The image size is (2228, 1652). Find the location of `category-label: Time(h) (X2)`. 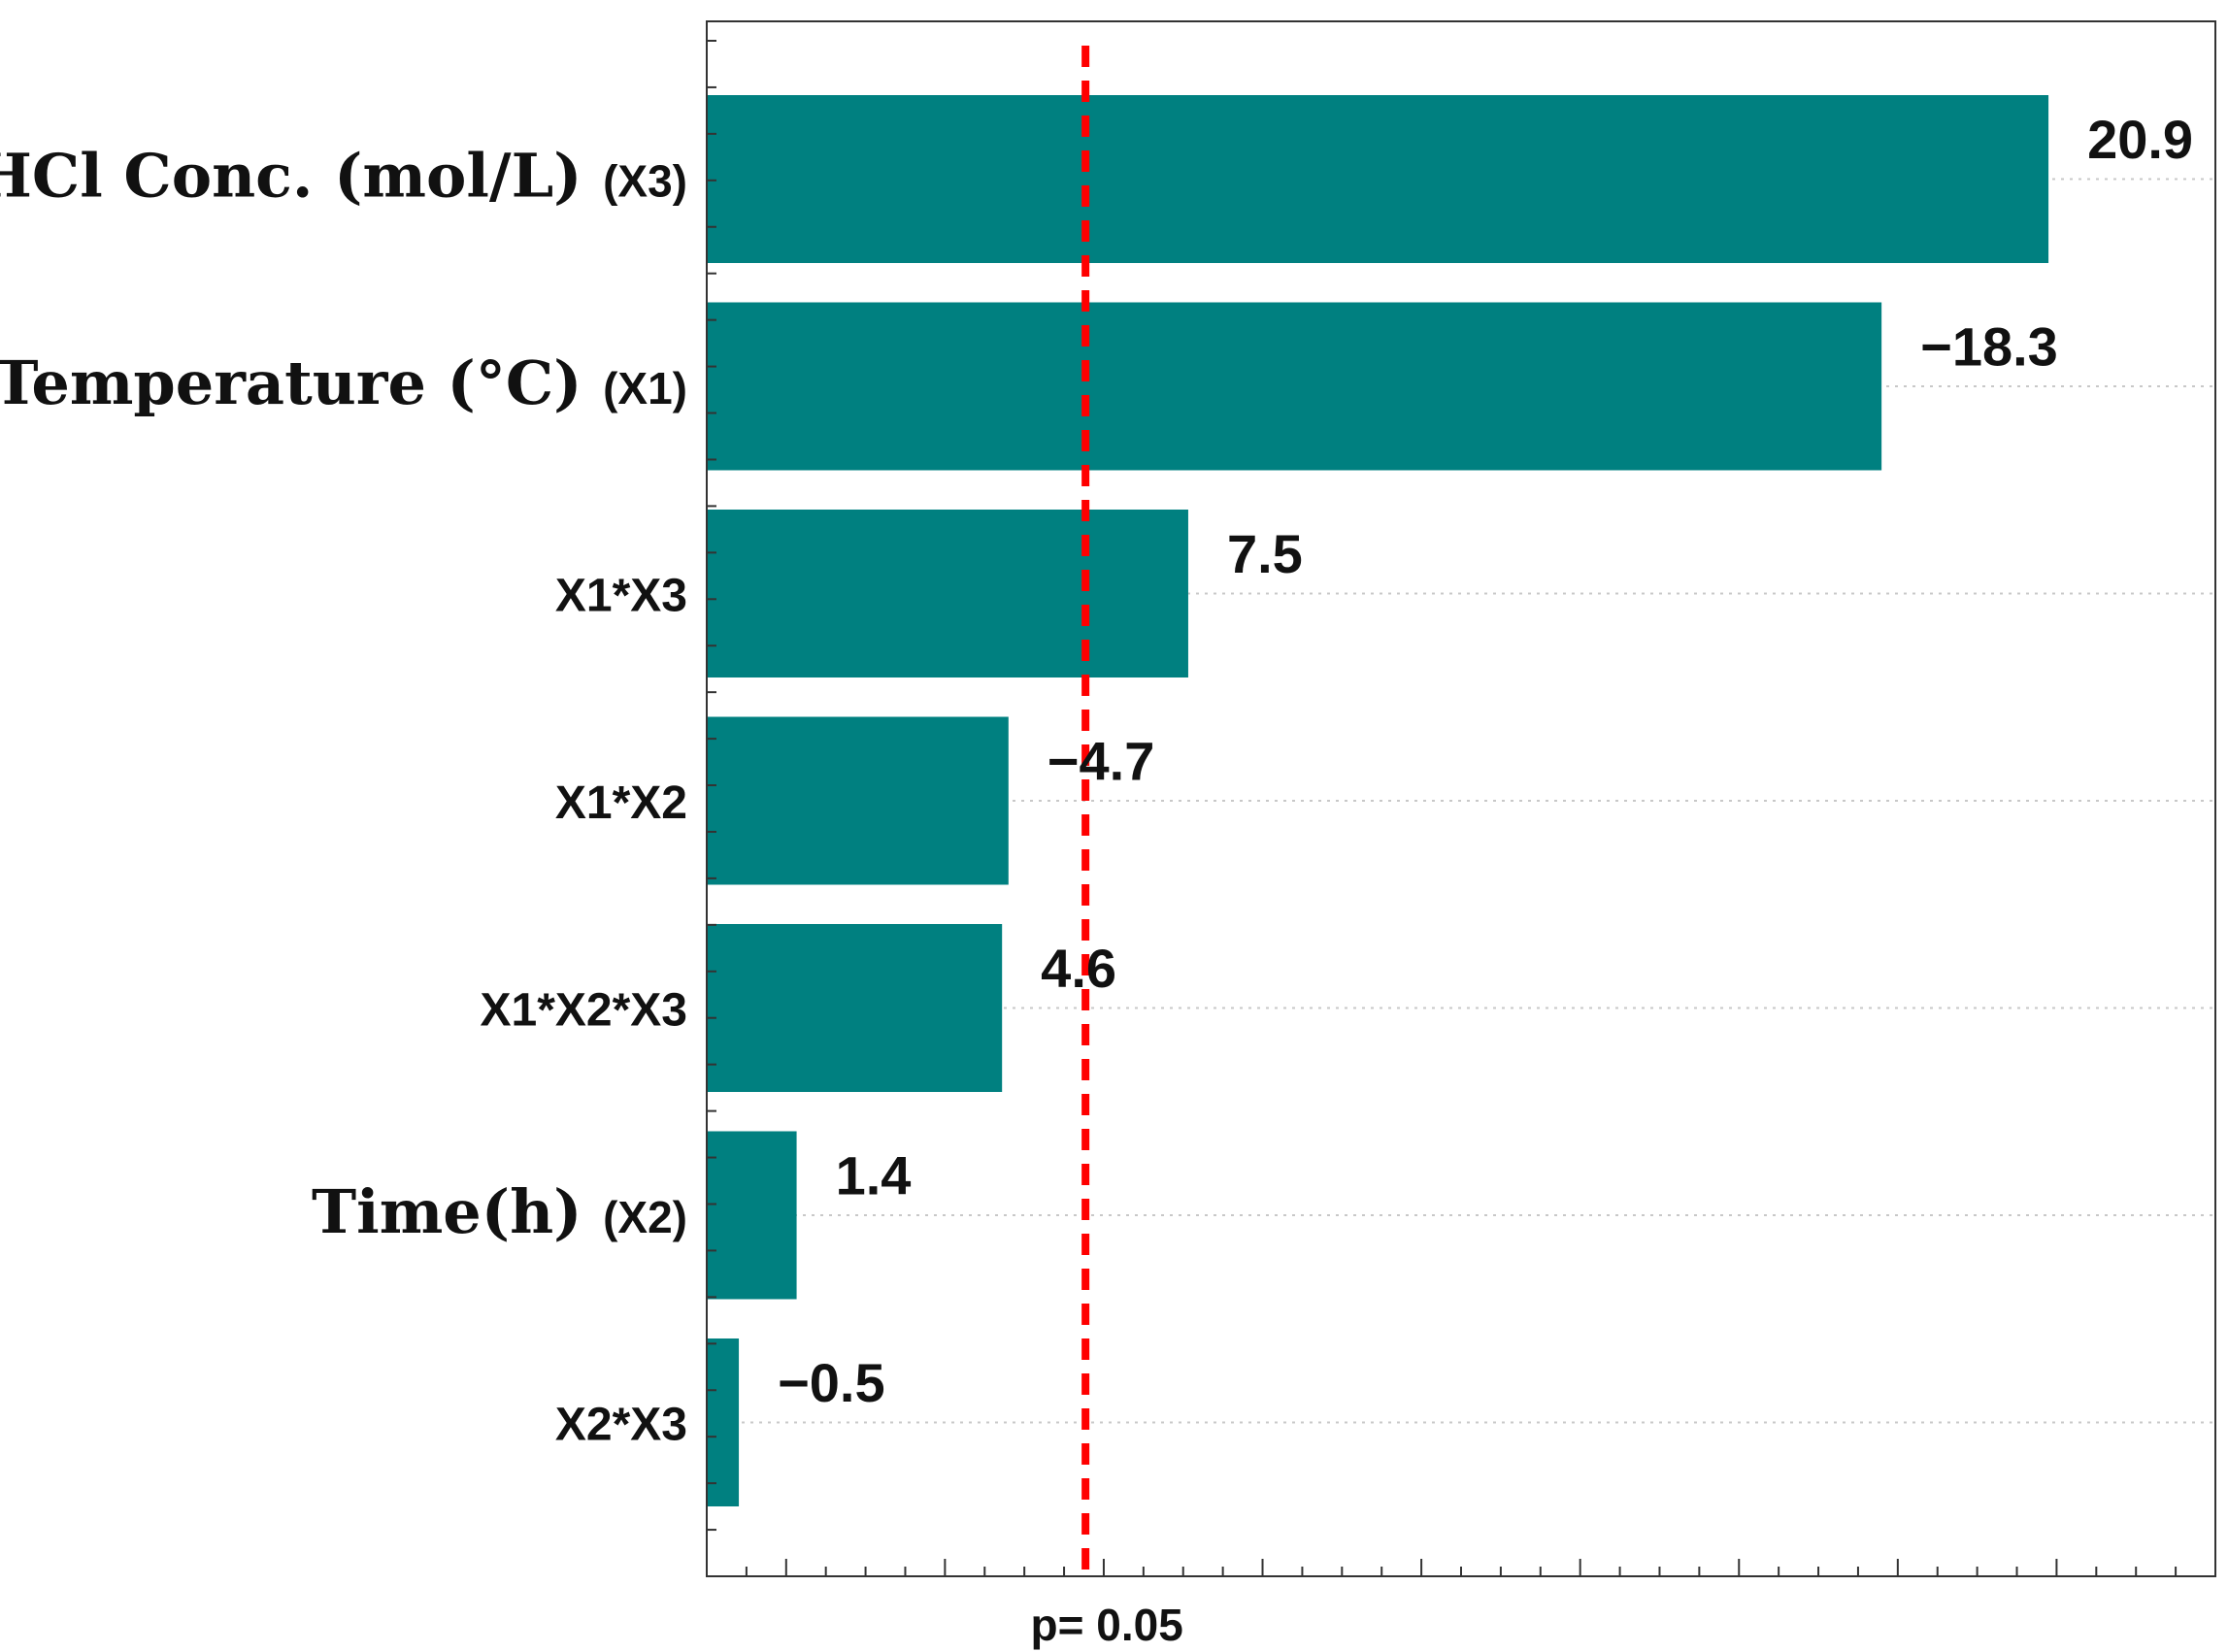

category-label: Time(h) (X2) is located at coordinates (499, 1211).